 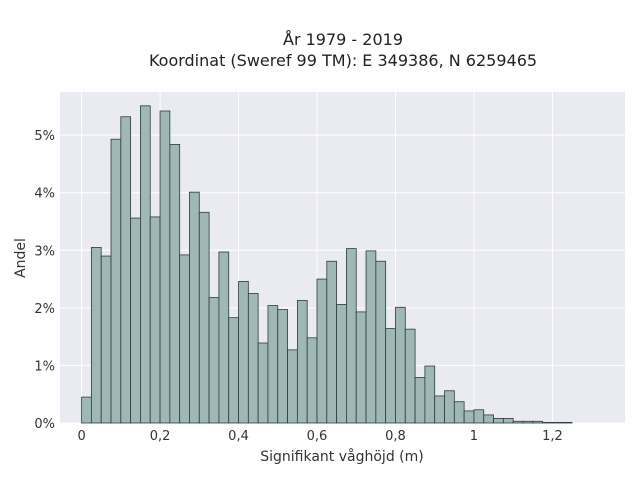 What do you see at coordinates (474, 436) in the screenshot?
I see `x-tick-label-5: 1` at bounding box center [474, 436].